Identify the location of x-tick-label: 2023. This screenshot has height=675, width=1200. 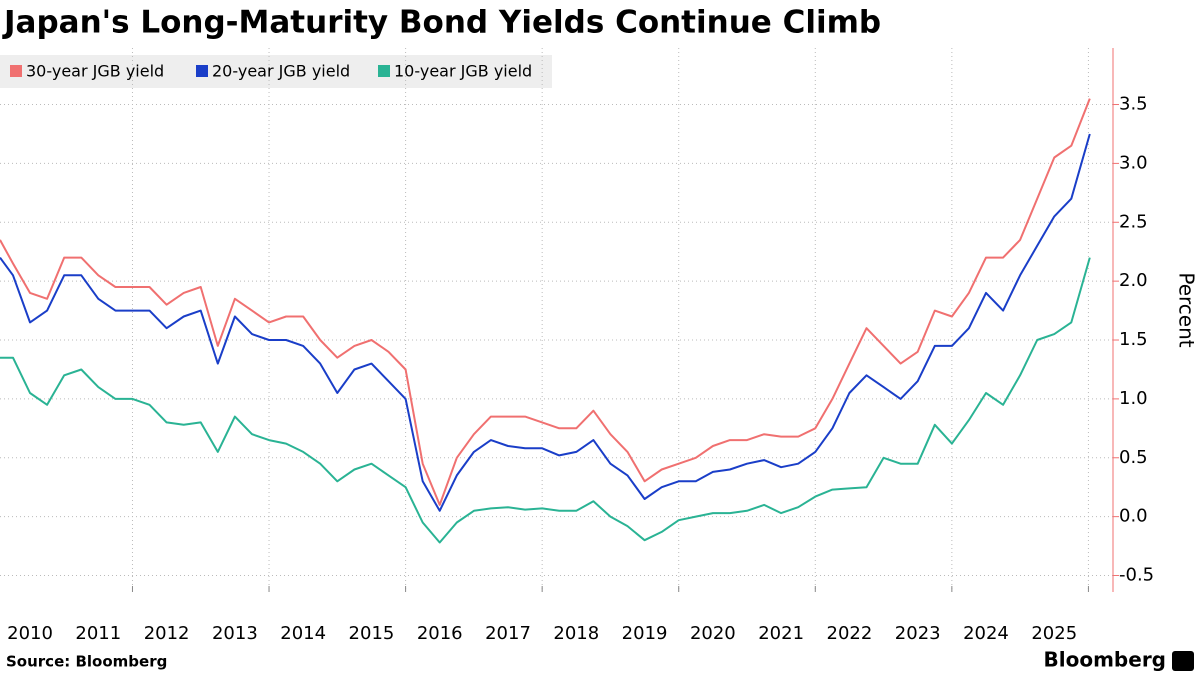
(918, 633).